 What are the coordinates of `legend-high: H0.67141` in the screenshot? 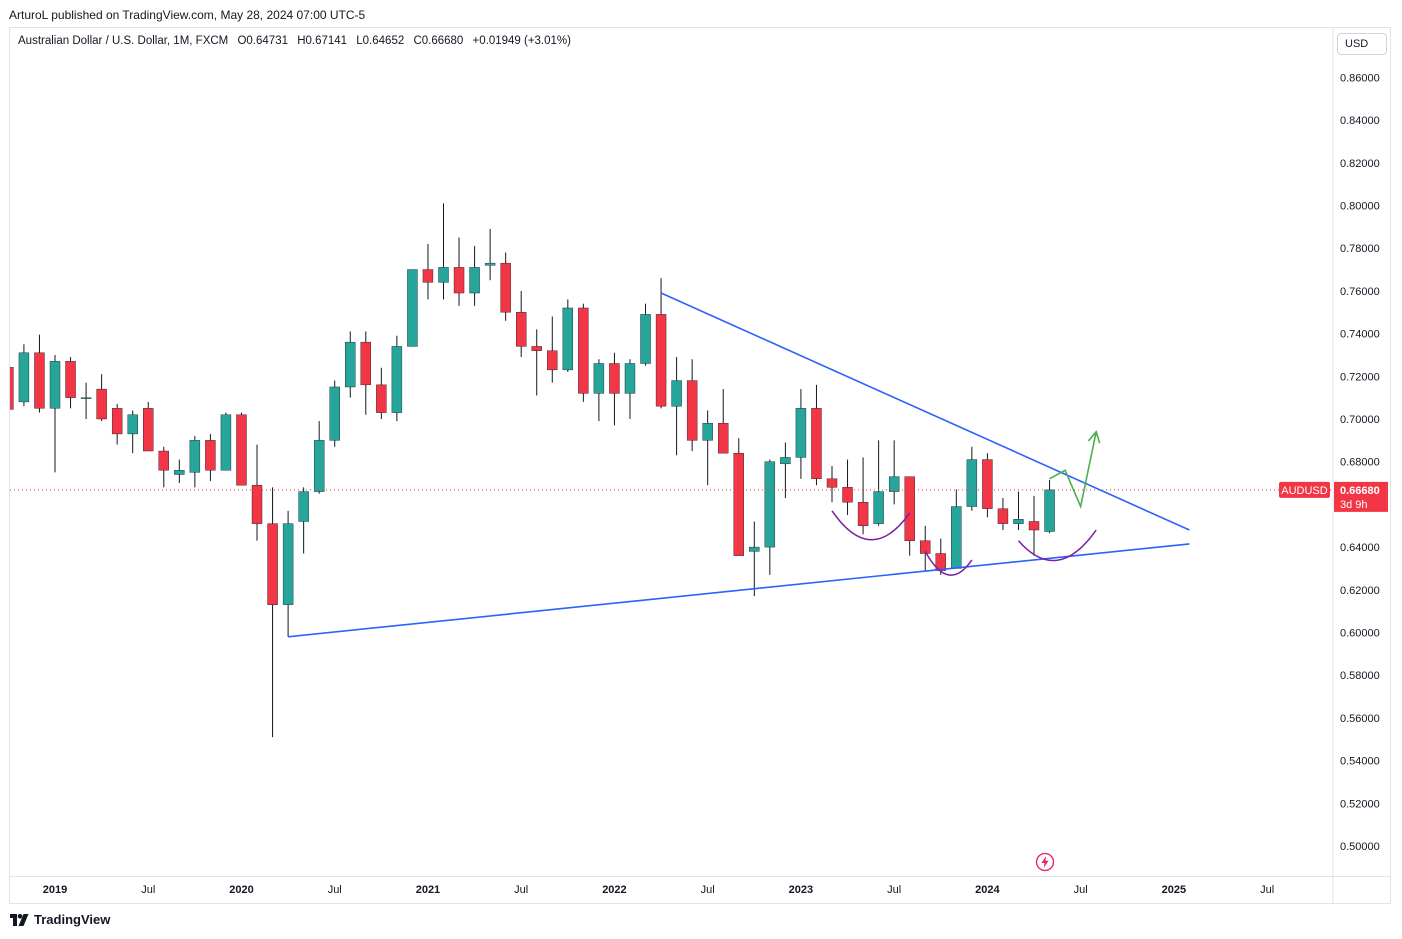 It's located at (322, 41).